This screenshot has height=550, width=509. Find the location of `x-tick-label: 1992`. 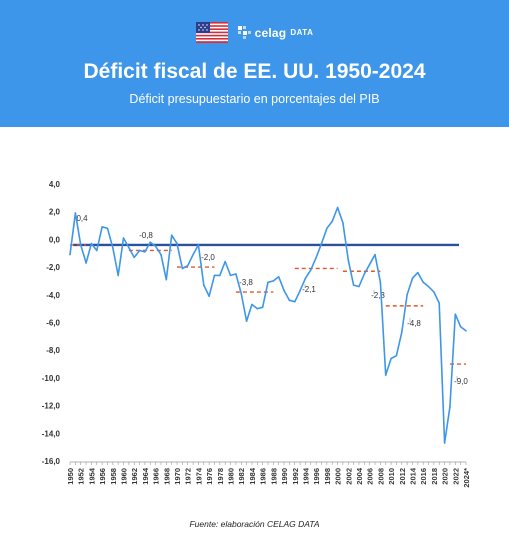

x-tick-label: 1992 is located at coordinates (295, 476).